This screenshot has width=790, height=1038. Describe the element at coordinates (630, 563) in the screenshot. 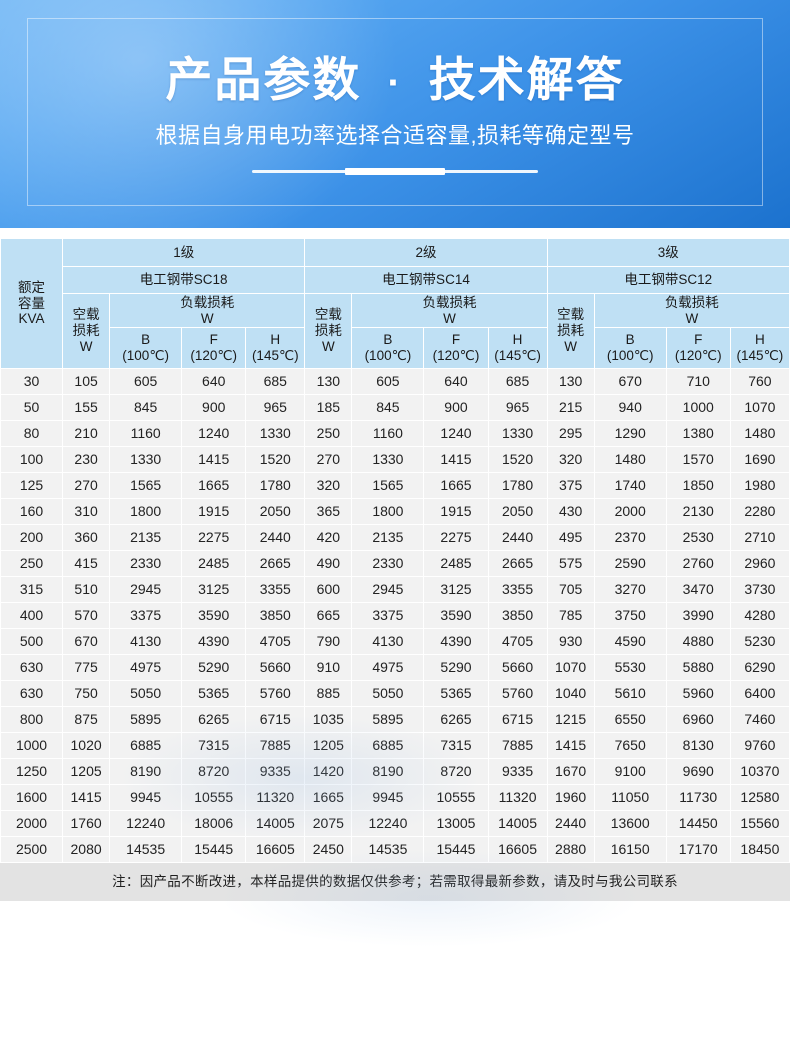

I see `cell-value: 2590` at that location.